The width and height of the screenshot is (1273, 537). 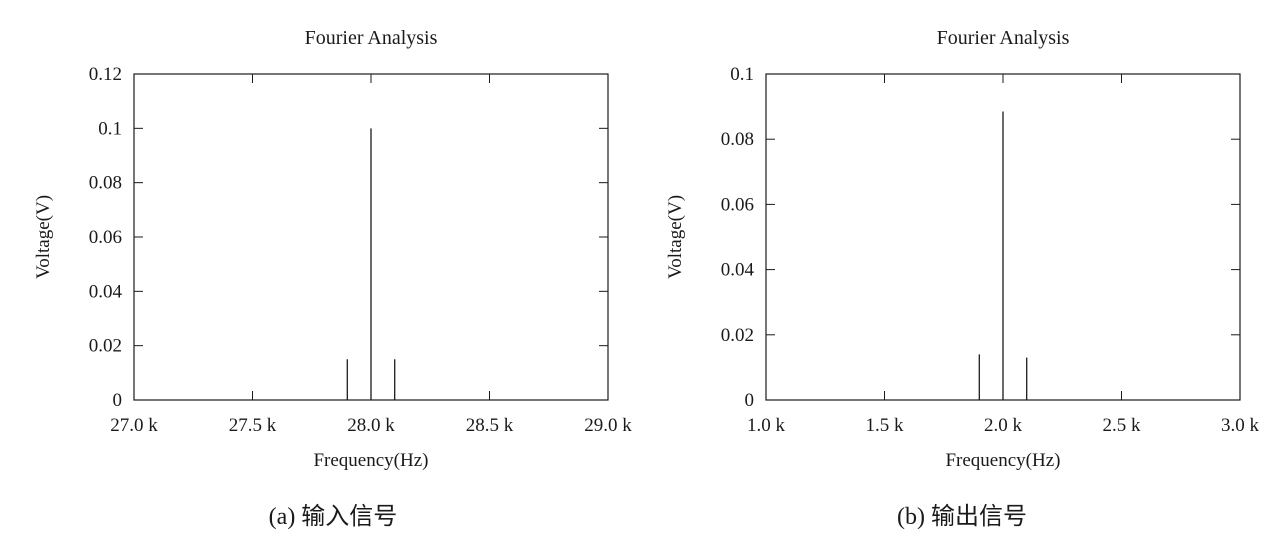 What do you see at coordinates (766, 425) in the screenshot?
I see `x-tick-label: 1.0 k` at bounding box center [766, 425].